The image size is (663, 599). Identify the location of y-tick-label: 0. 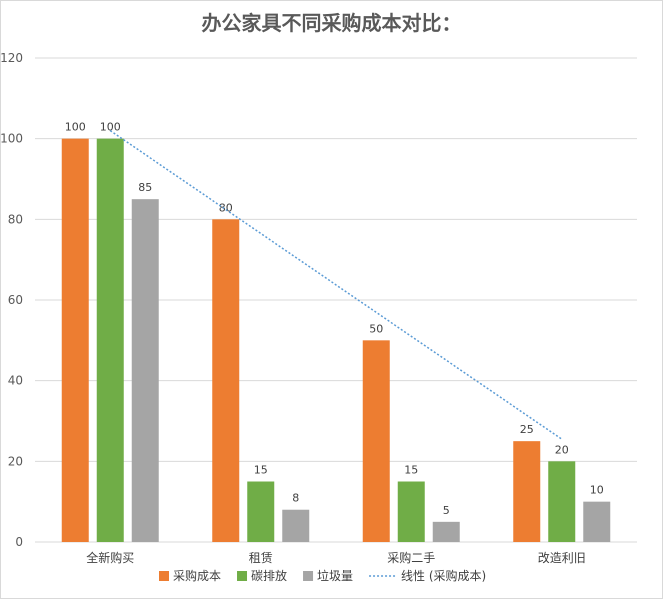
(19, 542).